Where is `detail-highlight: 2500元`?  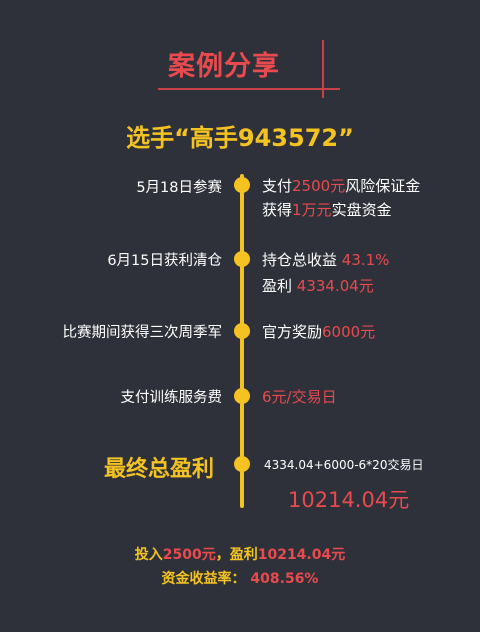 detail-highlight: 2500元 is located at coordinates (319, 186).